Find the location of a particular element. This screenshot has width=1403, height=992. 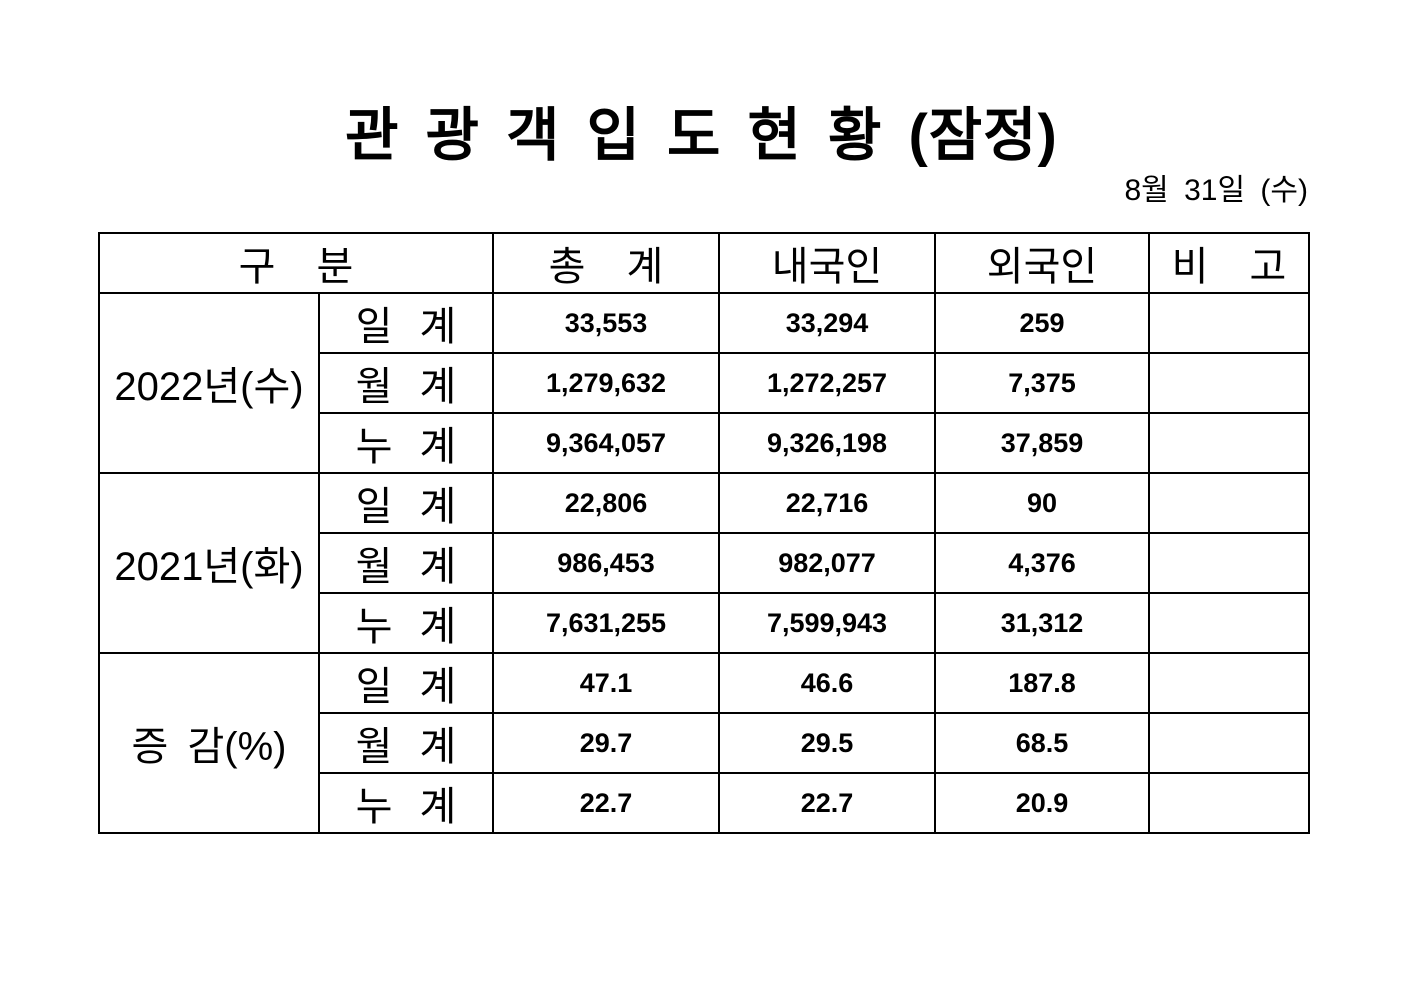

foreign-value-cell: 259 is located at coordinates (1042, 323).